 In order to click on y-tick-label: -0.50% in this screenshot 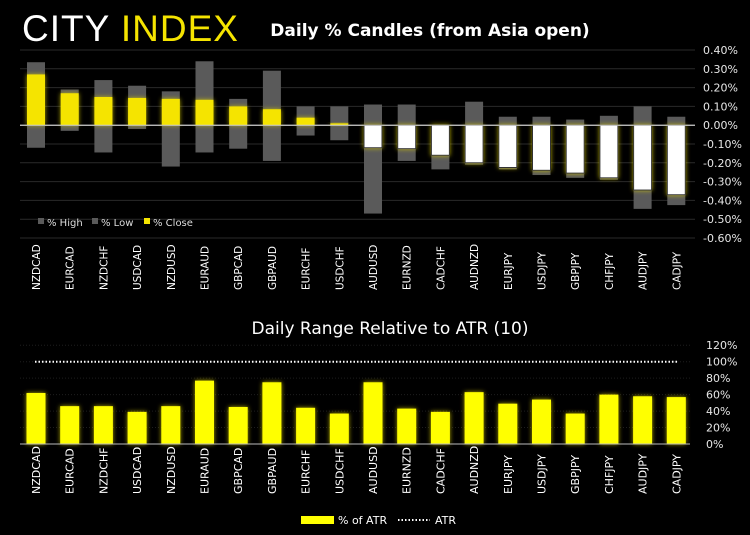, I will do `click(722, 219)`.